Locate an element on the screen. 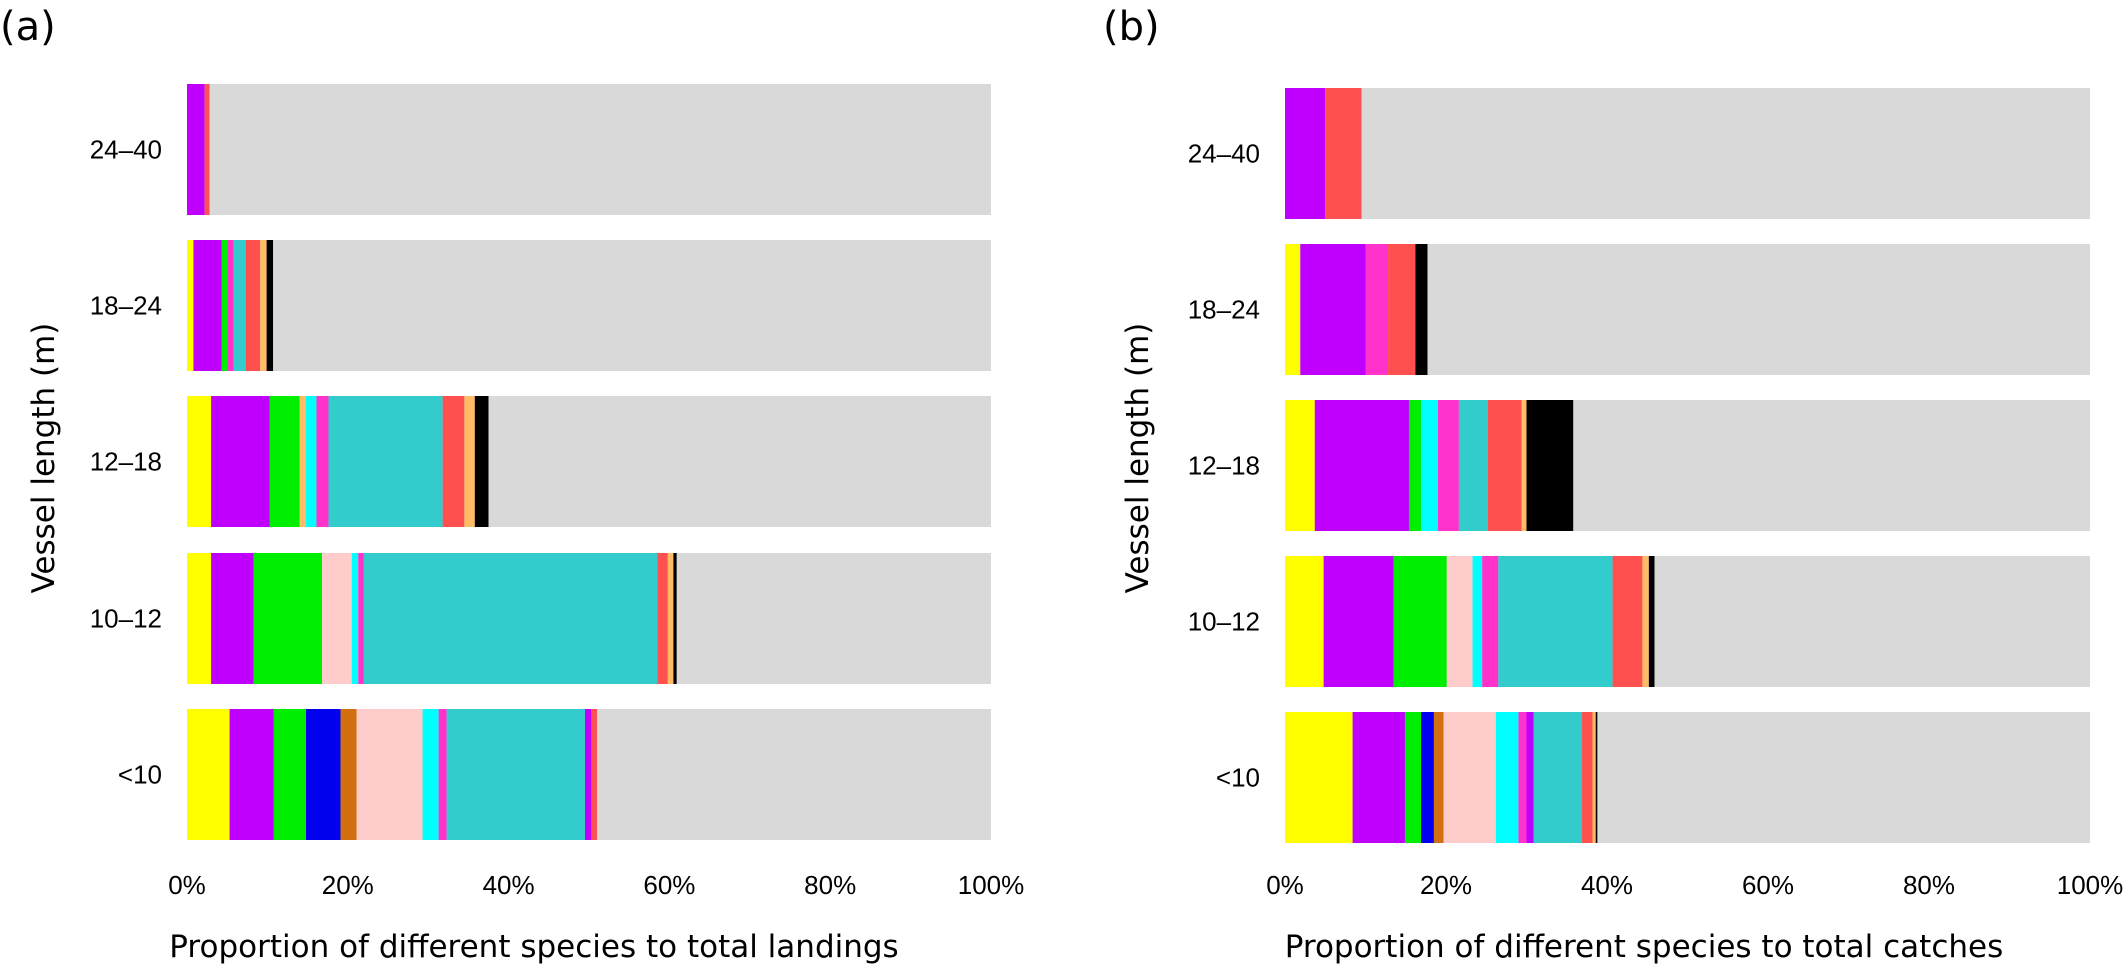  category-labels-b: 24–40 18–24 12–18 10–12 <10 is located at coordinates (1224, 466).